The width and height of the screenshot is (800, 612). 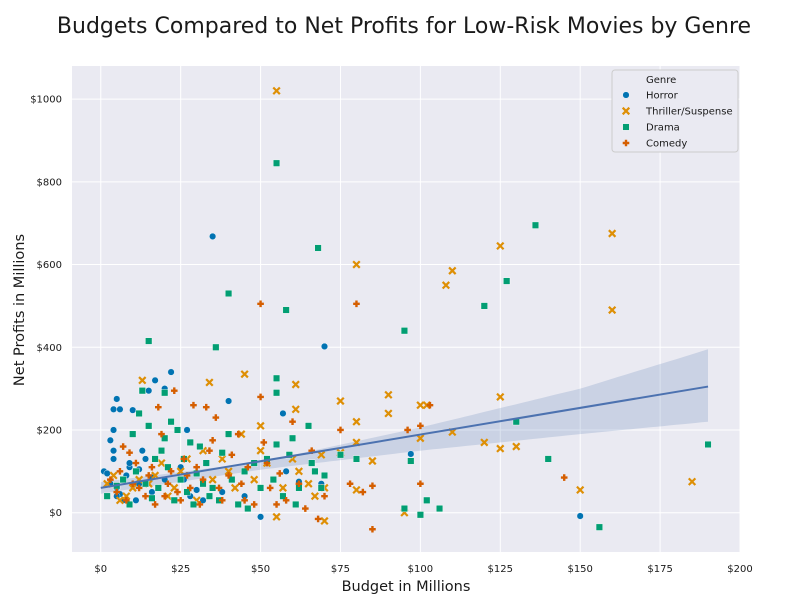 I want to click on y-tick-label: $200, so click(x=49, y=430).